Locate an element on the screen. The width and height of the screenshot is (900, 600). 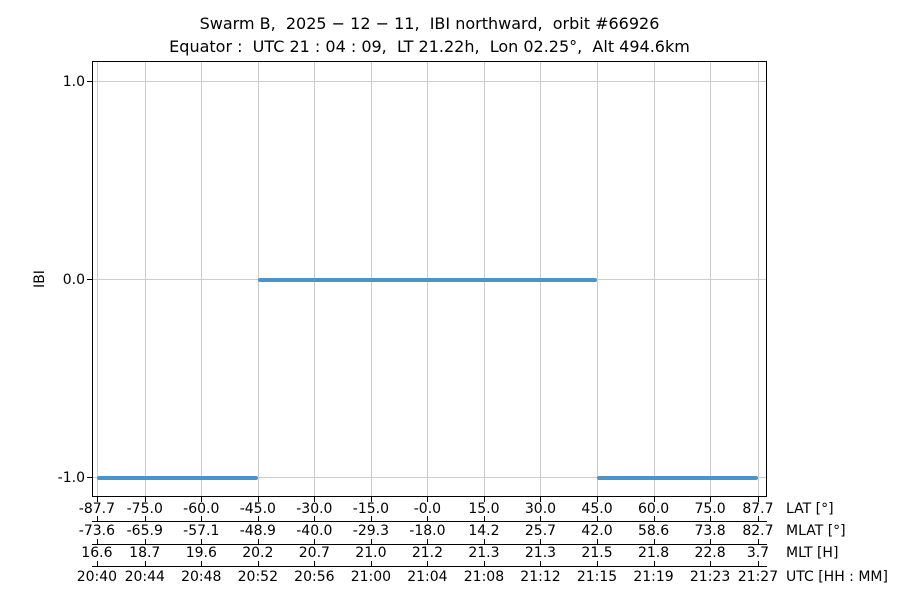
x-tick-label: 20.7 is located at coordinates (314, 553).